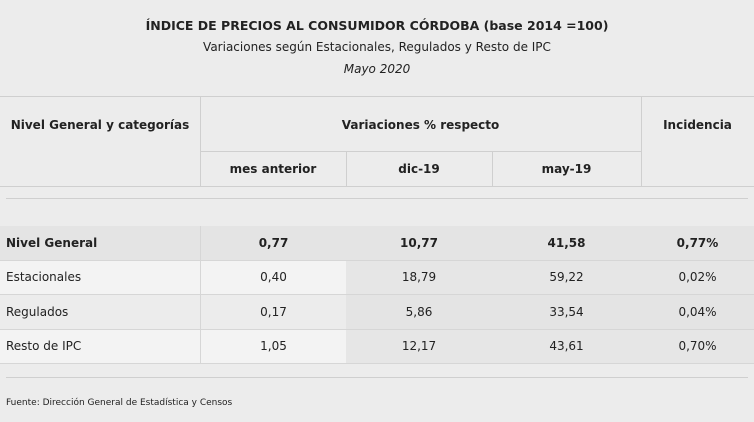 This screenshot has height=422, width=754. What do you see at coordinates (420, 125) in the screenshot?
I see `group-header: Variaciones % respecto` at bounding box center [420, 125].